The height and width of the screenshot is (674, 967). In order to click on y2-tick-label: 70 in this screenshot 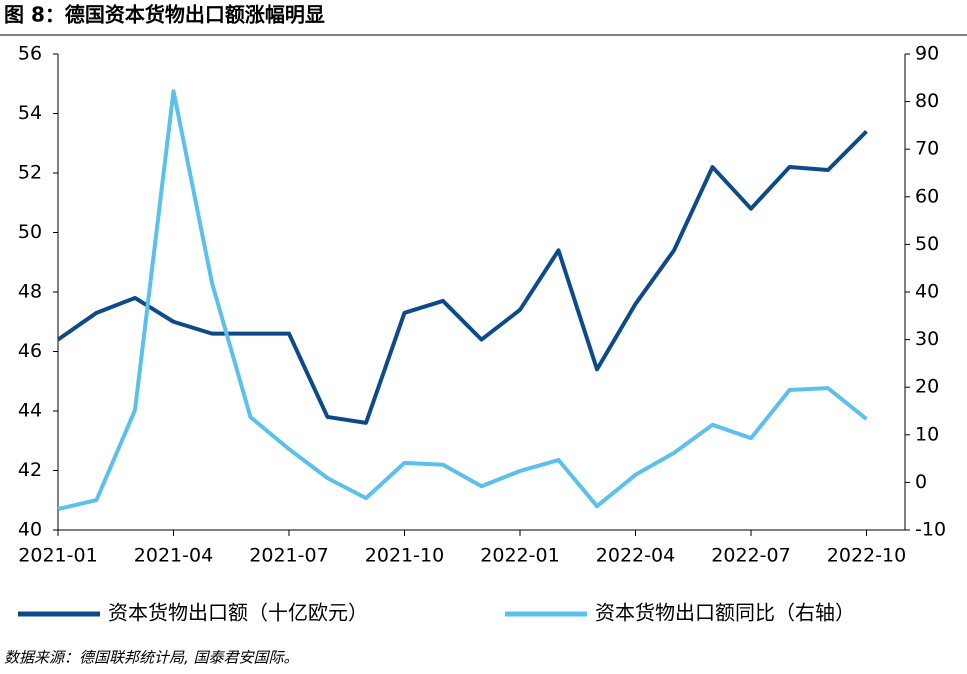, I will do `click(927, 149)`.